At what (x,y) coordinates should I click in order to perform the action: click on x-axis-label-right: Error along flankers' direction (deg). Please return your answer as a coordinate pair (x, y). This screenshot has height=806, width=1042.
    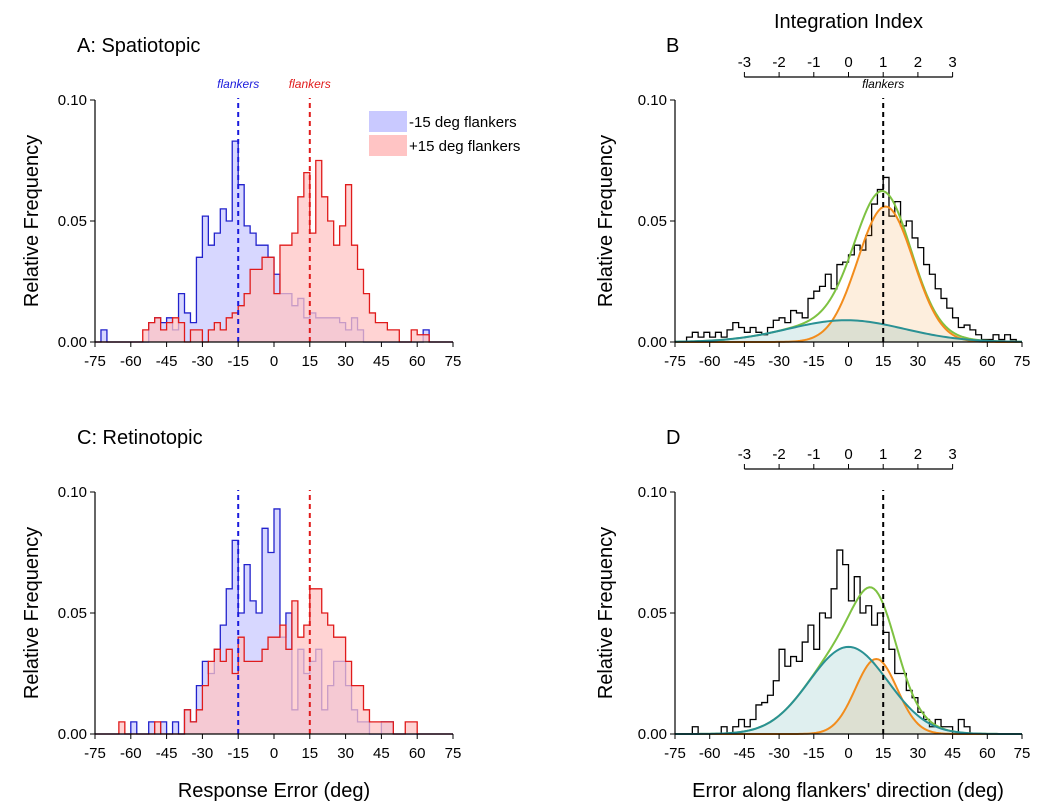
    Looking at the image, I should click on (848, 791).